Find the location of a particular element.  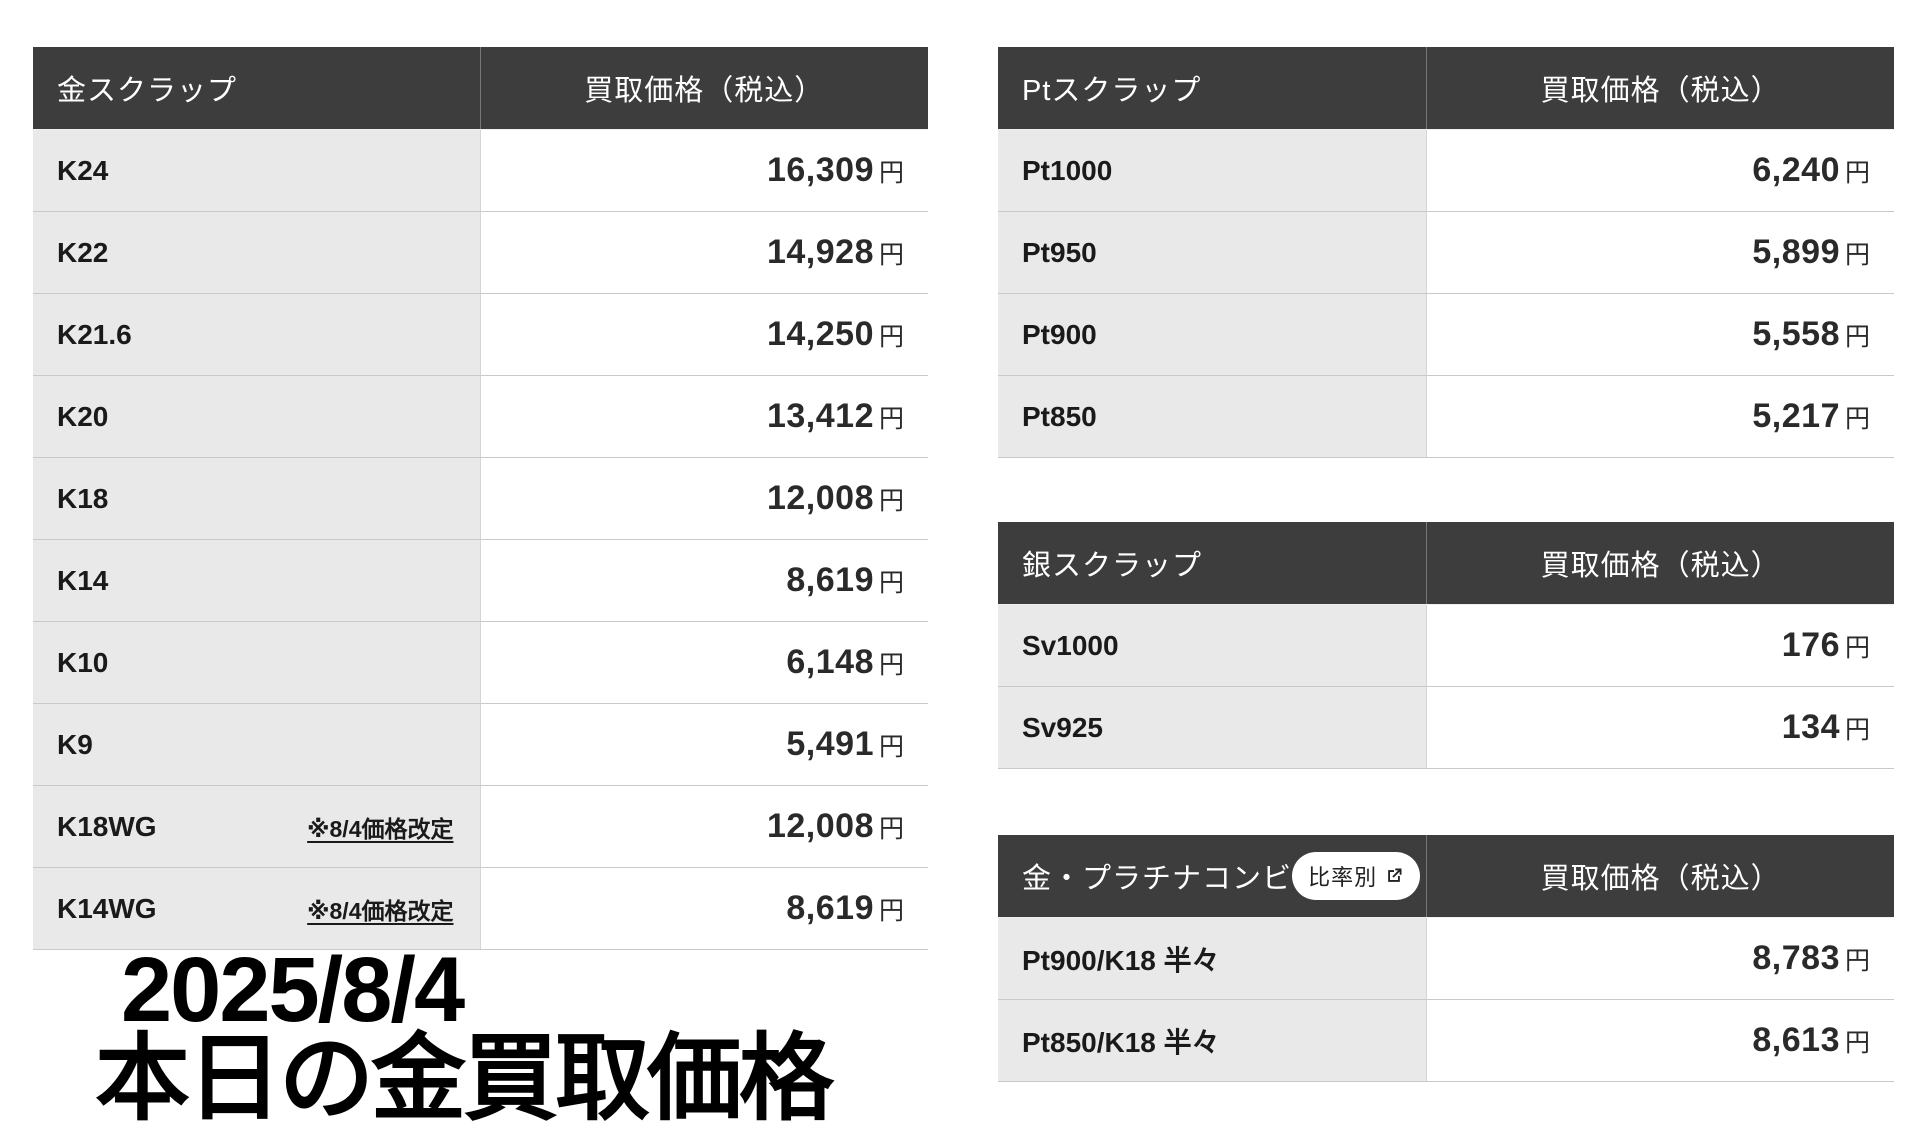

table-row: Pt950 5,899 円 is located at coordinates (1446, 253).